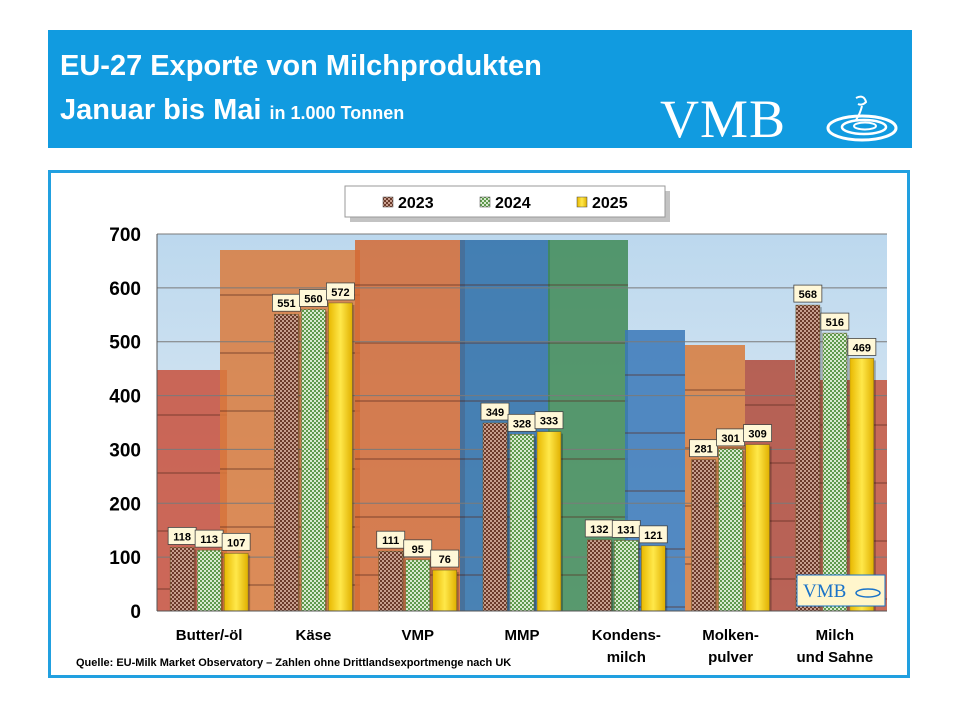  I want to click on data-label: 301, so click(730, 439).